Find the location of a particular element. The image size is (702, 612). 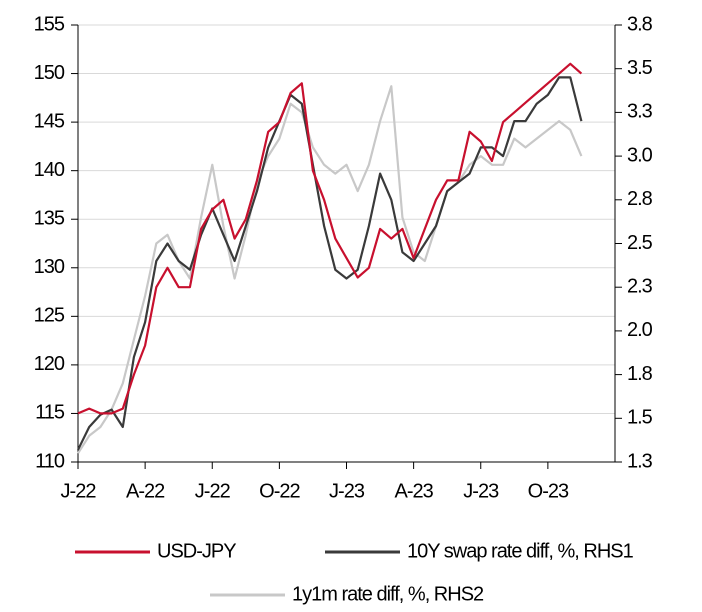

x-tick-label: A-22 is located at coordinates (145, 491).